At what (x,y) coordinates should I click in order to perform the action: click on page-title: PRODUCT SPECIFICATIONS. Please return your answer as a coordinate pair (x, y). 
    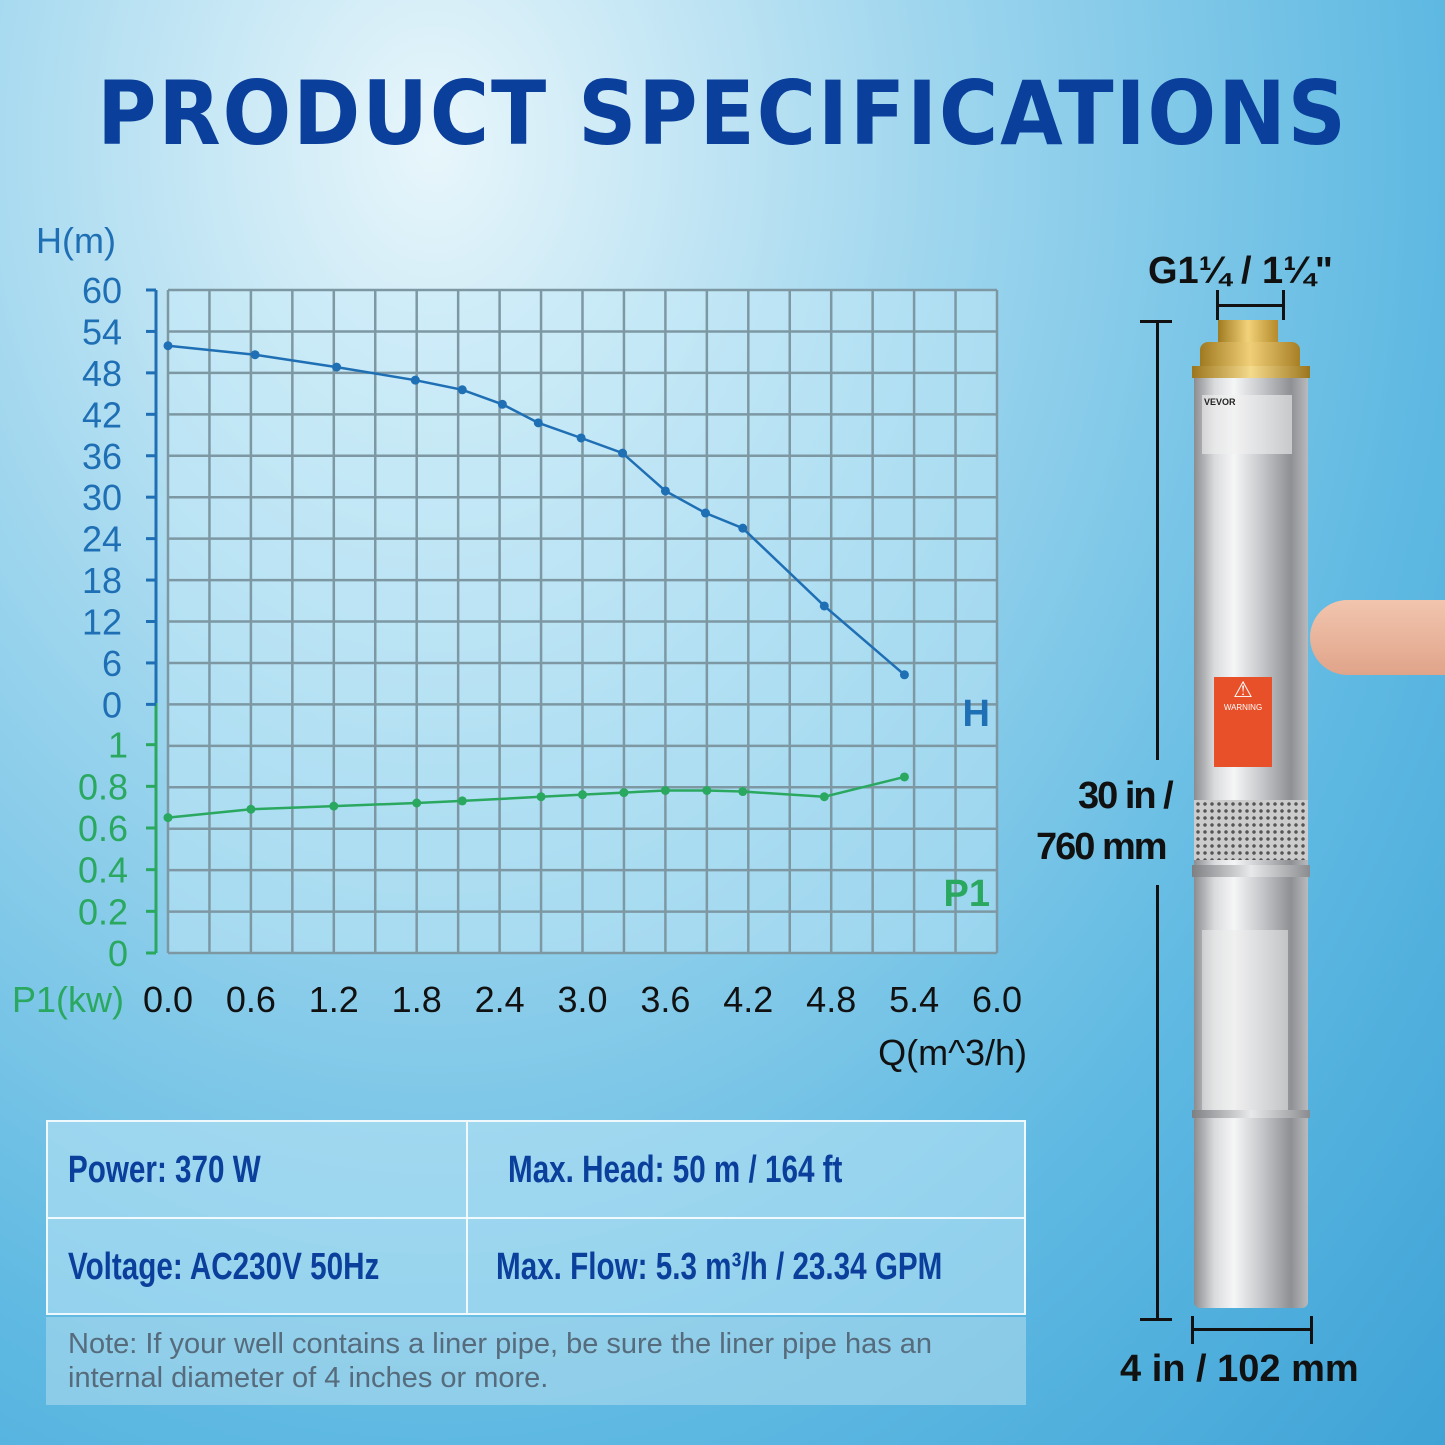
    Looking at the image, I should click on (722, 113).